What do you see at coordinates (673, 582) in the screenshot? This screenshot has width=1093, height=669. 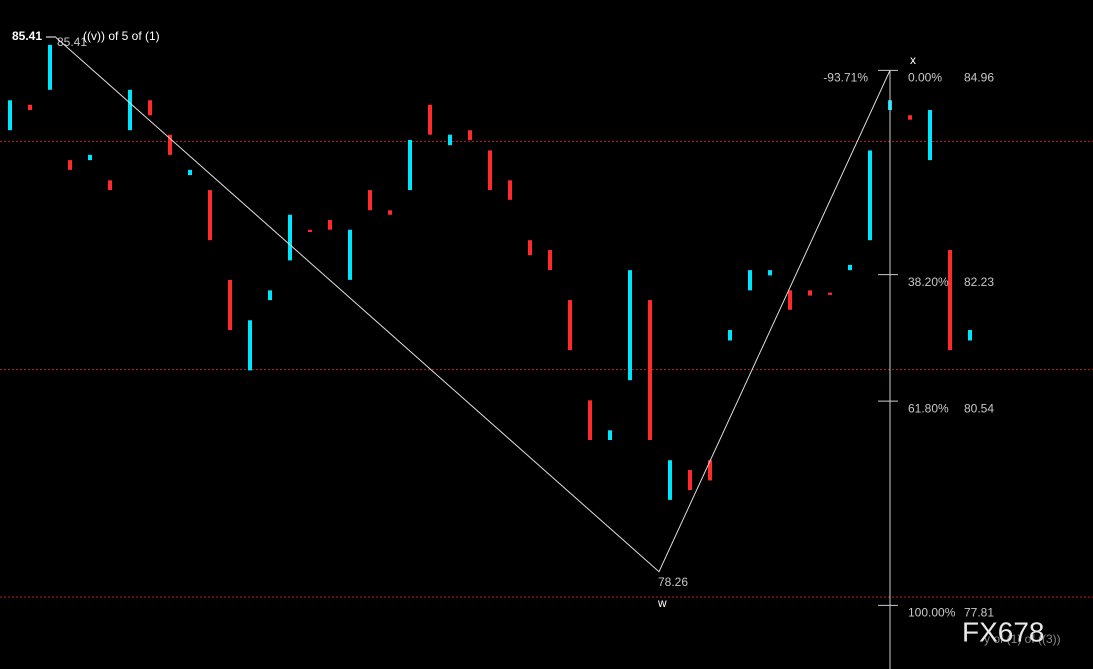 I see `low-label: 78.26` at bounding box center [673, 582].